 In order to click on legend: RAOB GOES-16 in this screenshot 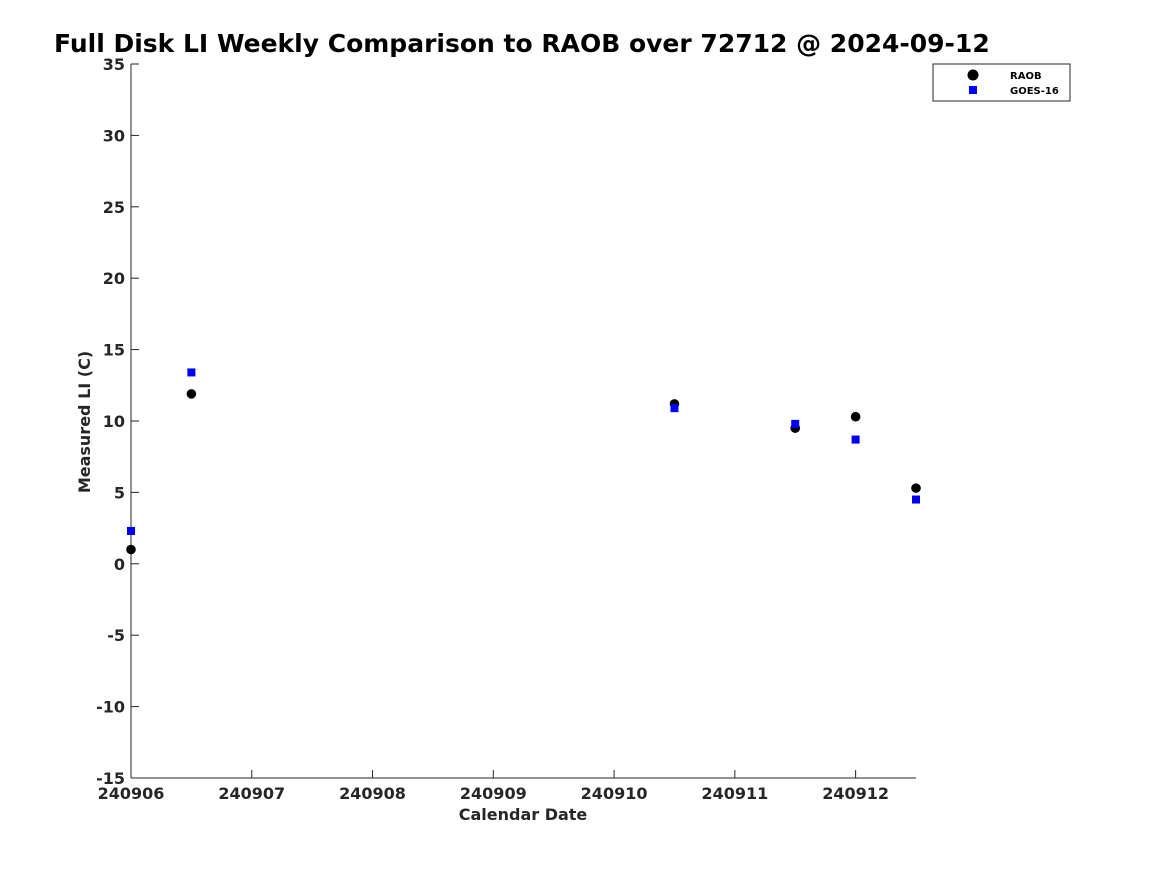, I will do `click(1001, 82)`.